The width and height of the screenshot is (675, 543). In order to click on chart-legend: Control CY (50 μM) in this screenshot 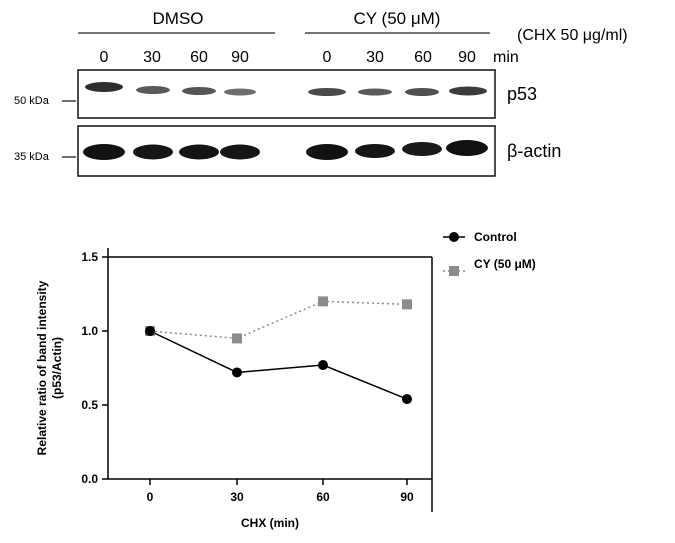, I will do `click(489, 253)`.